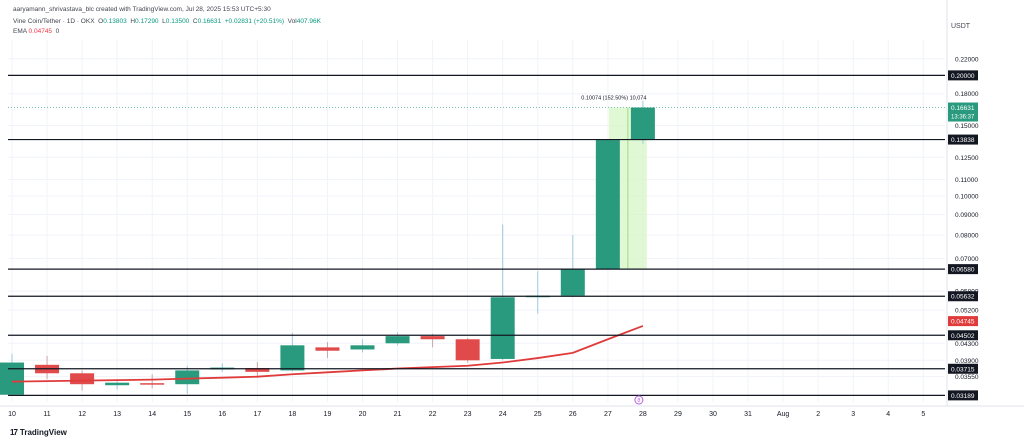 The height and width of the screenshot is (446, 1024). Describe the element at coordinates (257, 414) in the screenshot. I see `x-tick-label: 17` at that location.